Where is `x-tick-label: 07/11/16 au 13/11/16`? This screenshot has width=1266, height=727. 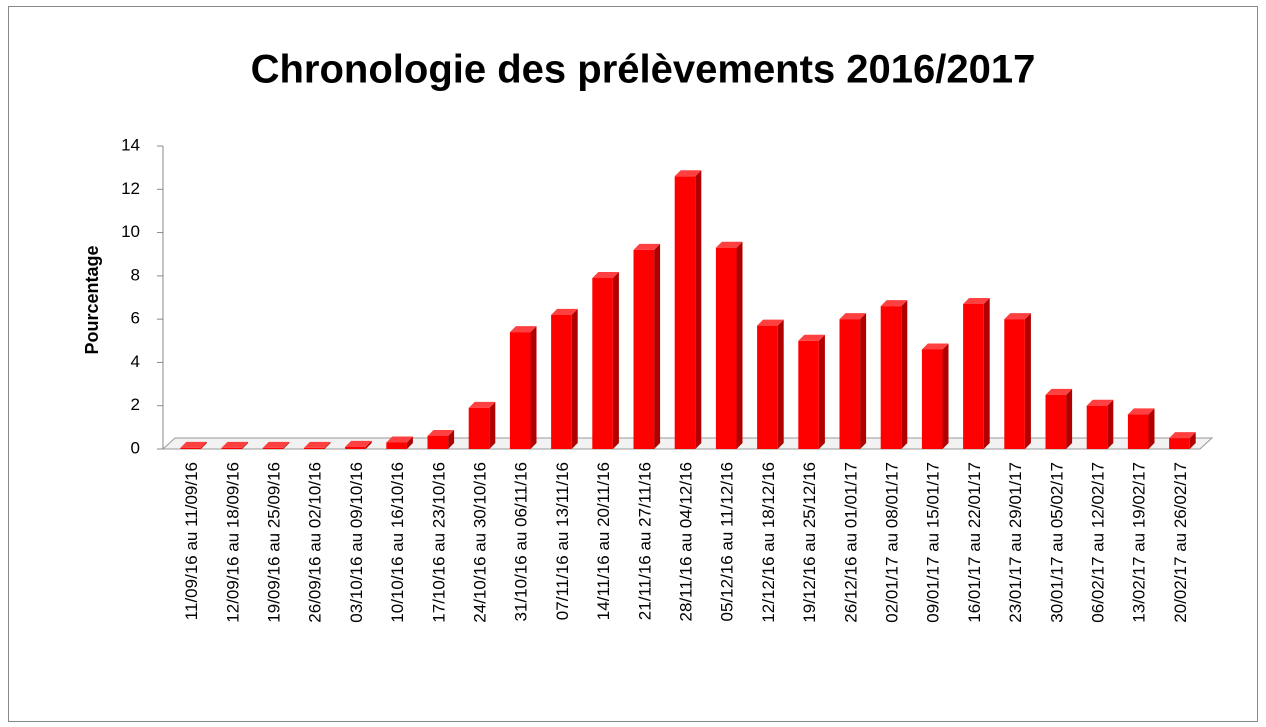
x-tick-label: 07/11/16 au 13/11/16 is located at coordinates (562, 541).